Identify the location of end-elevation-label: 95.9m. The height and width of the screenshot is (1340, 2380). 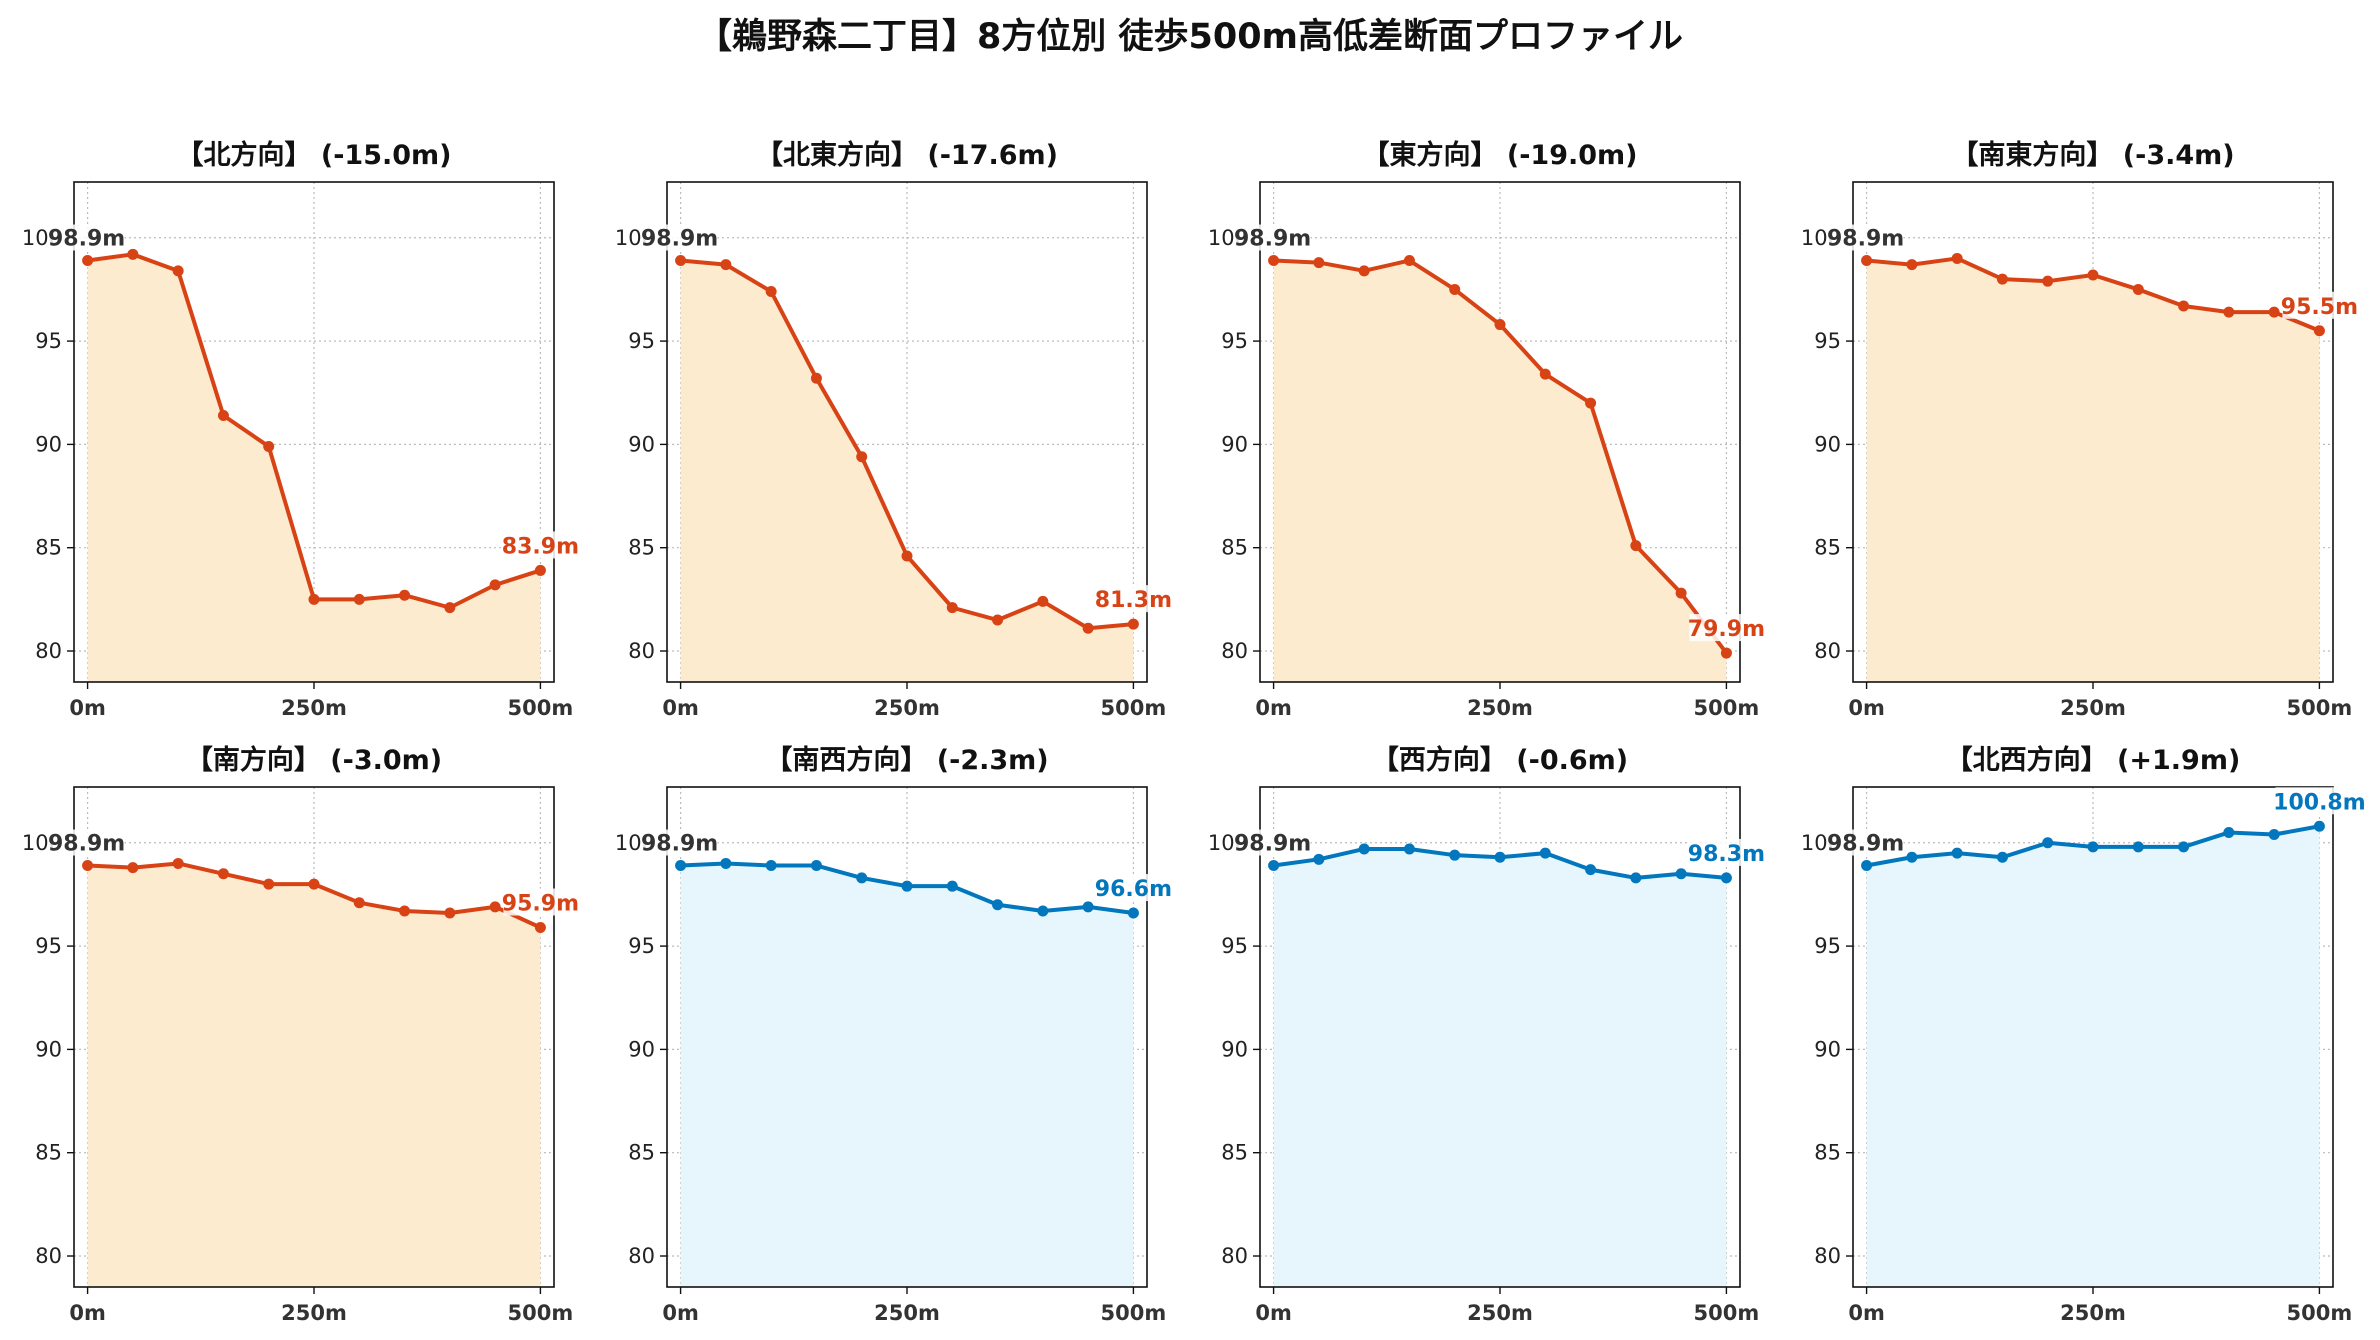
(540, 903).